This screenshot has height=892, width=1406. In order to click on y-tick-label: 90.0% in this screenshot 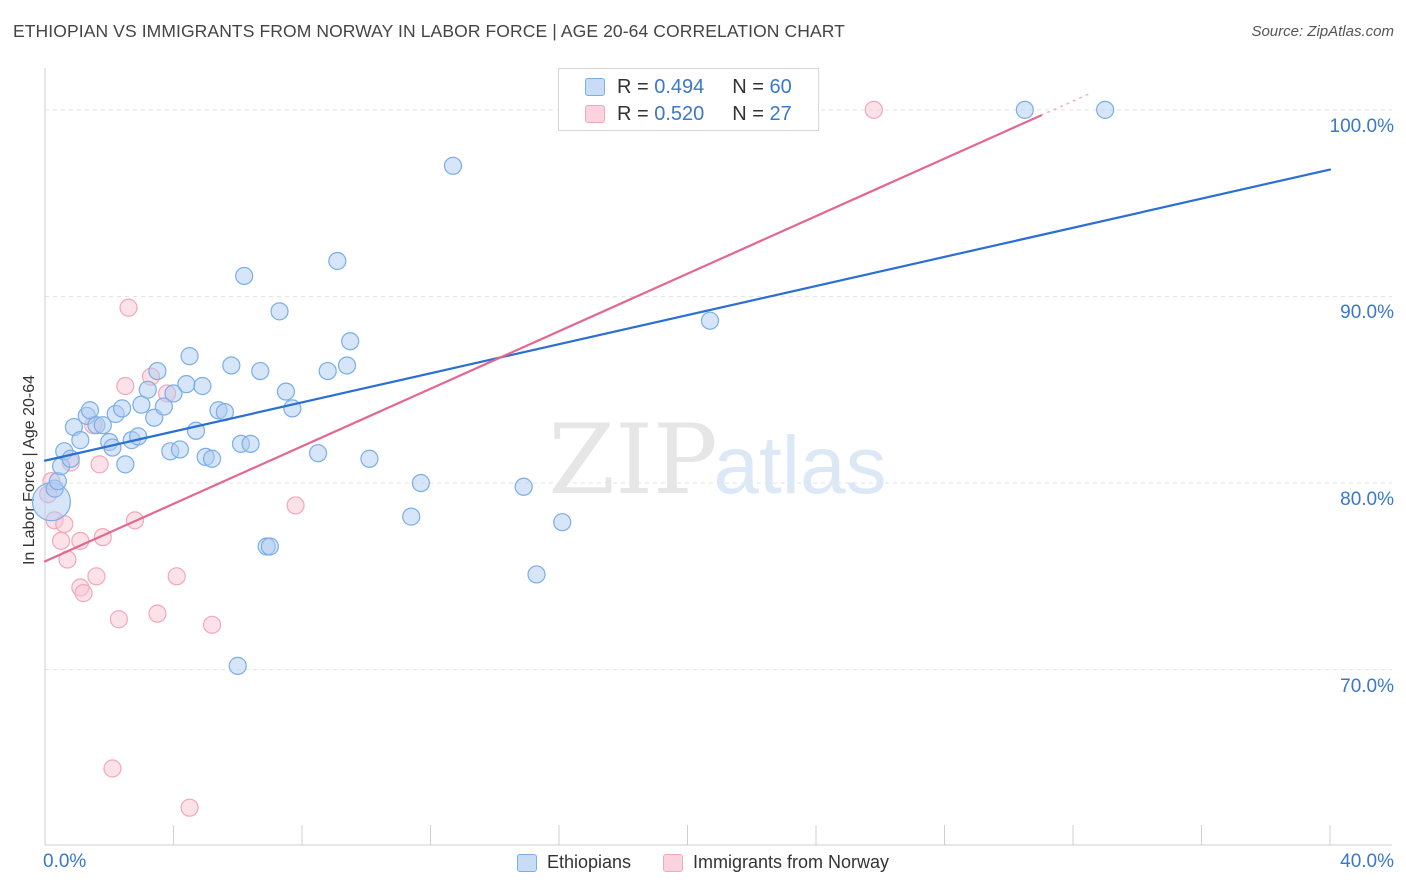, I will do `click(1367, 313)`.